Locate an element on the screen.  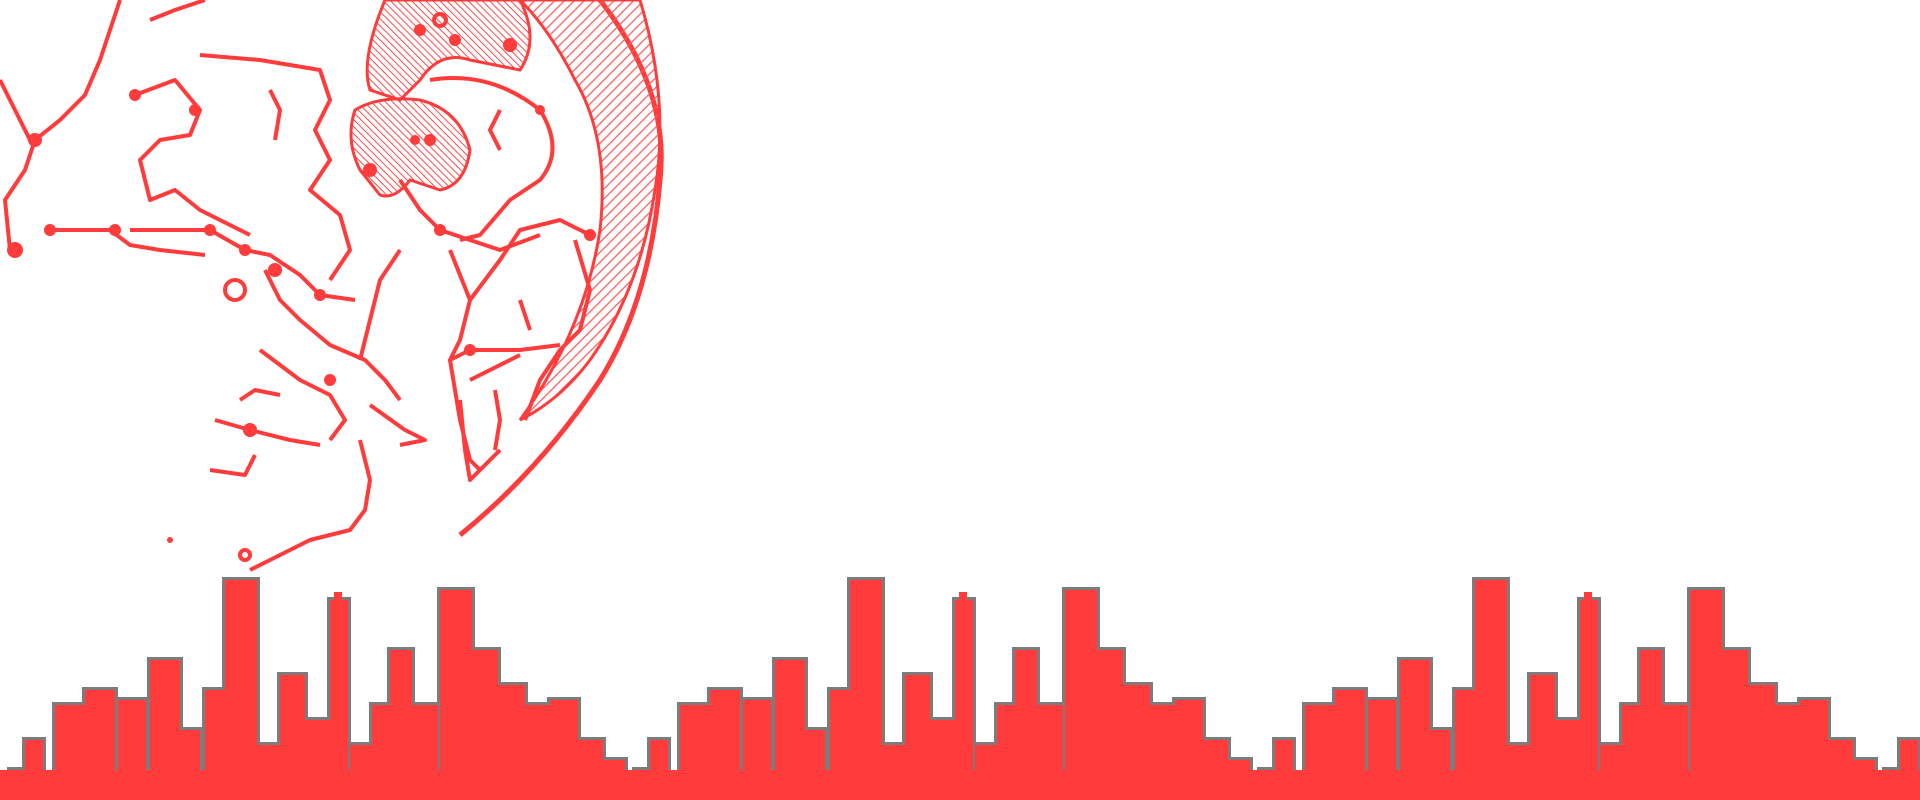
skyline-ground is located at coordinates (960, 785).